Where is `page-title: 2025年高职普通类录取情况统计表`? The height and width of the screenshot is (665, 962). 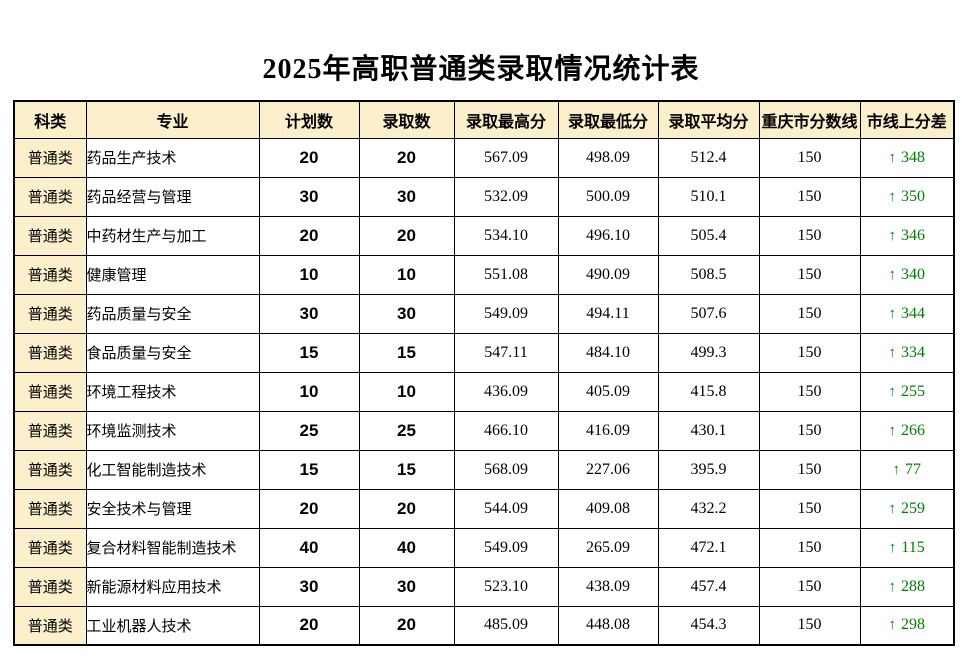
page-title: 2025年高职普通类录取情况统计表 is located at coordinates (481, 69).